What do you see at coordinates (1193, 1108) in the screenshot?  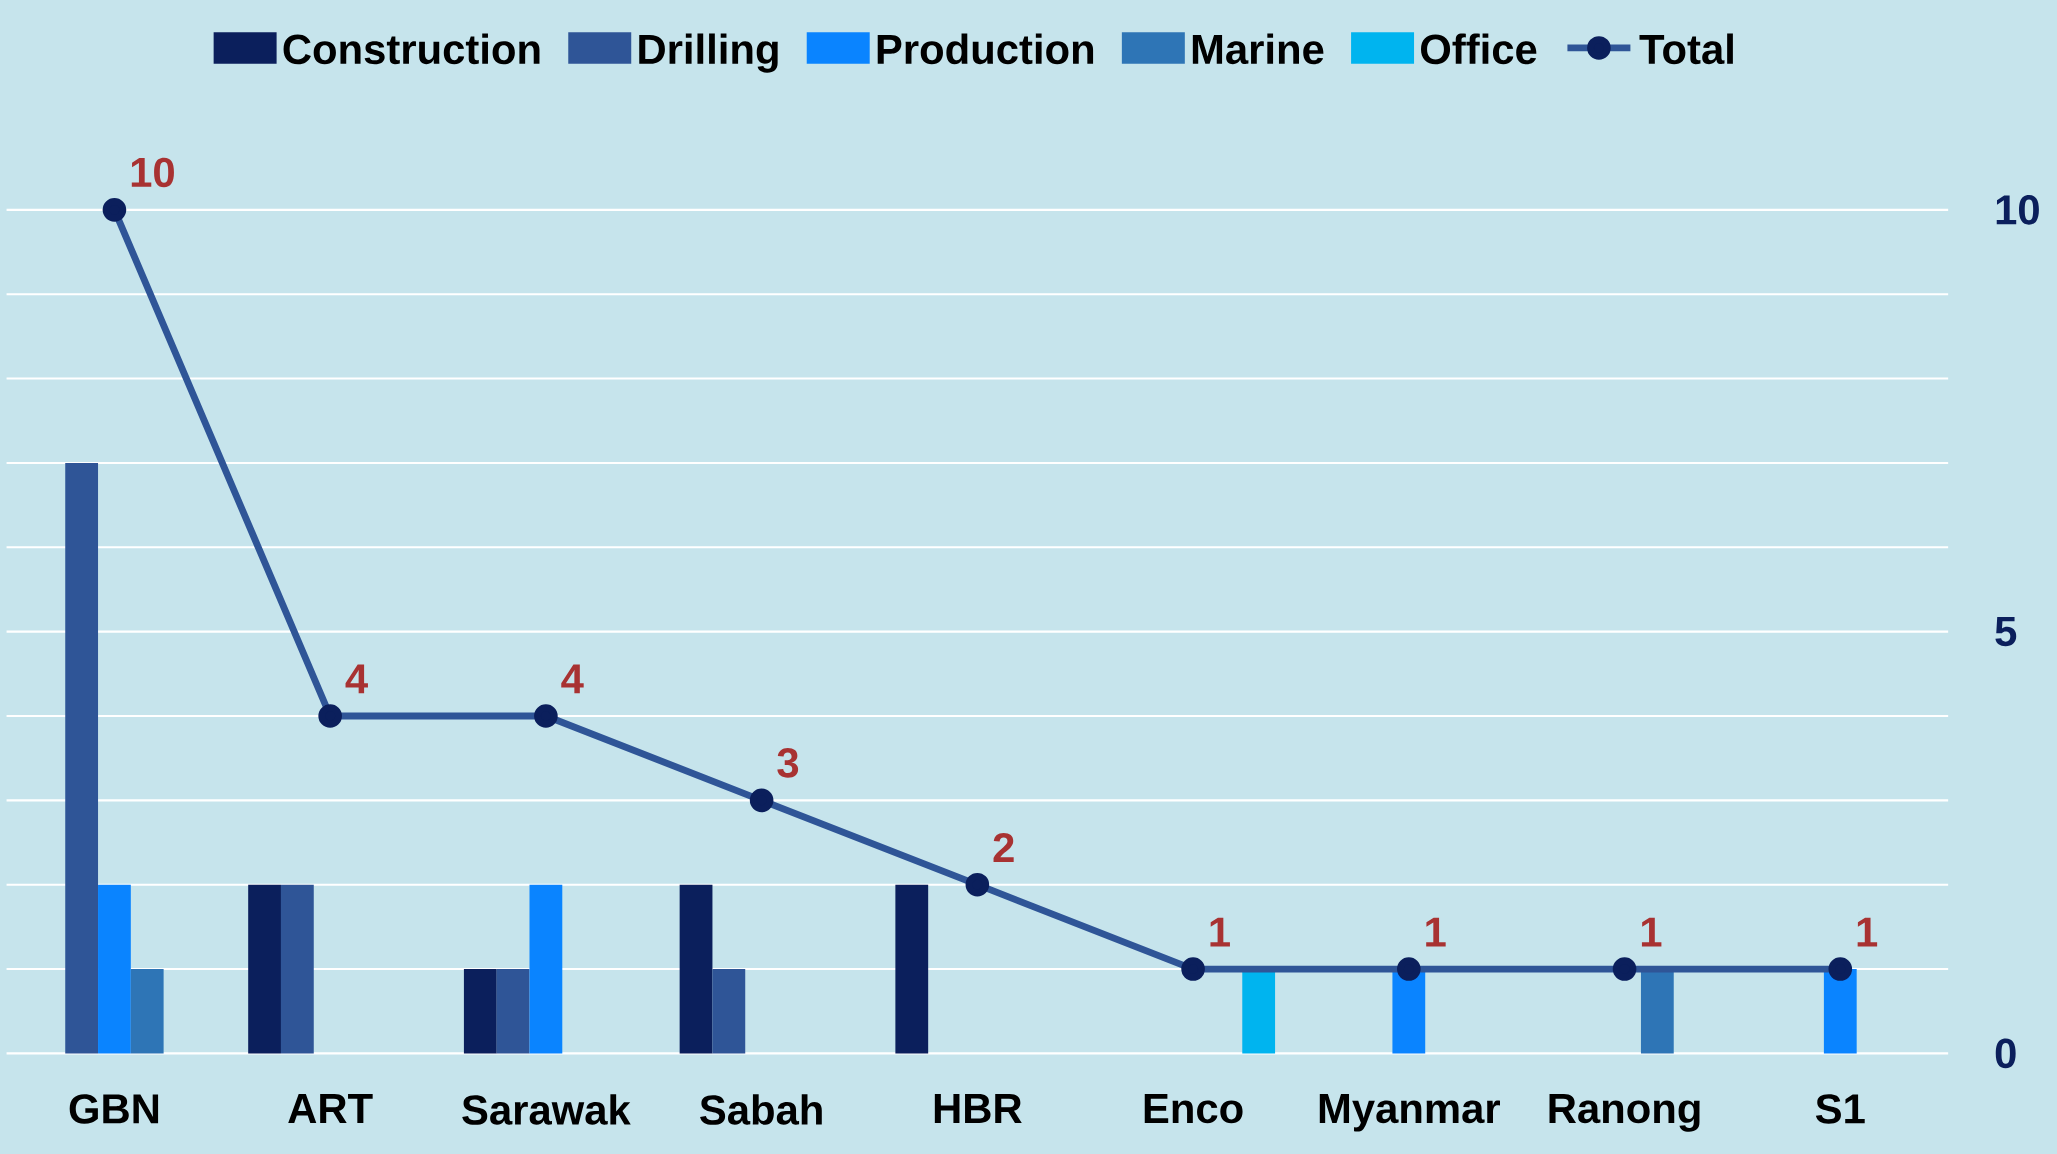 I see `x-tick-label: Enco` at bounding box center [1193, 1108].